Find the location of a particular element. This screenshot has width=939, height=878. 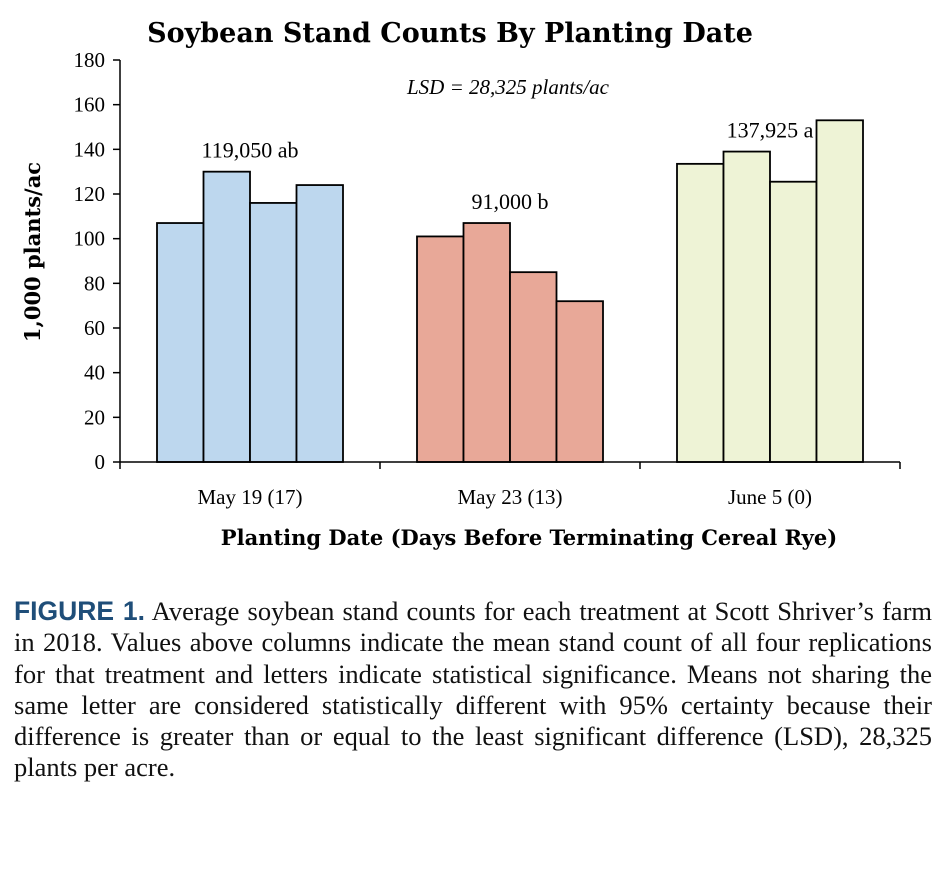

x-axis: May 19 (17) May 23 (13) June 5 (0) is located at coordinates (510, 485).